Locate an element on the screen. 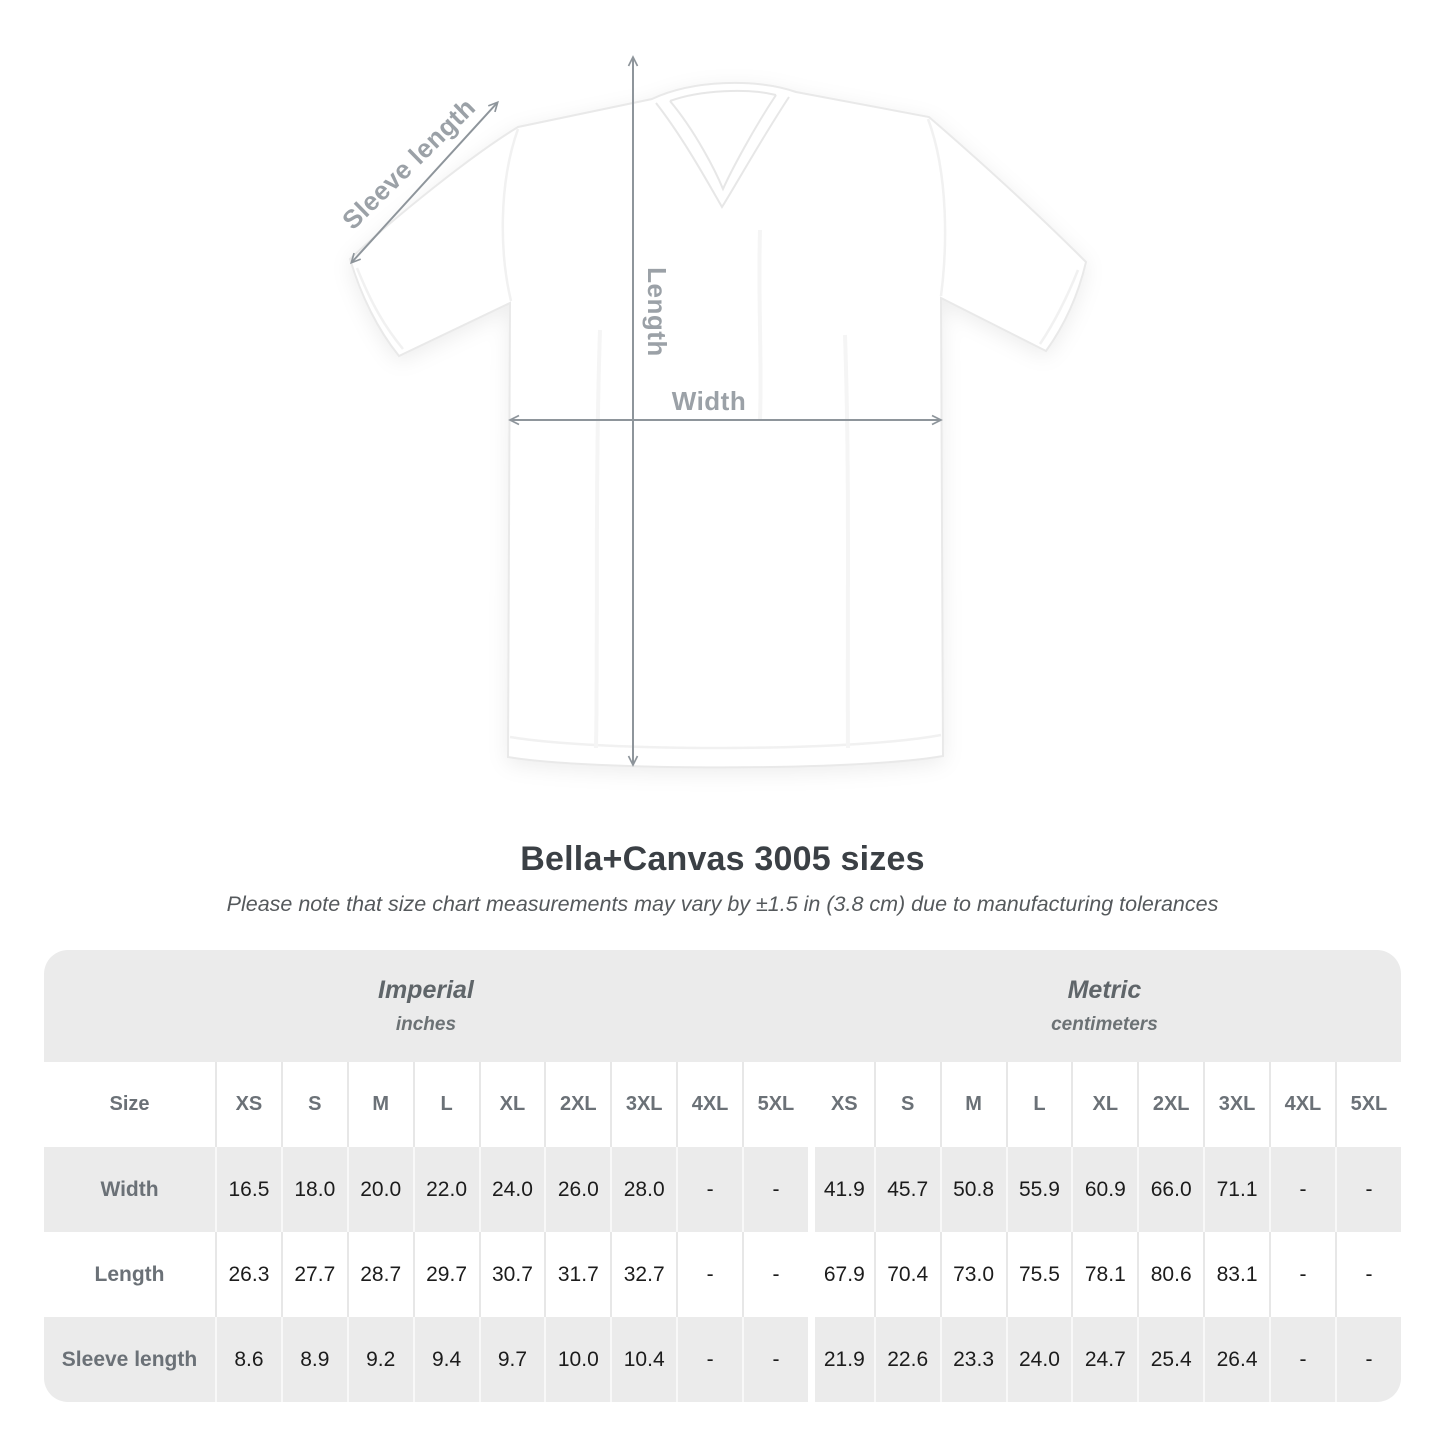 The height and width of the screenshot is (1445, 1445). row-label: Sleeve length is located at coordinates (129, 1359).